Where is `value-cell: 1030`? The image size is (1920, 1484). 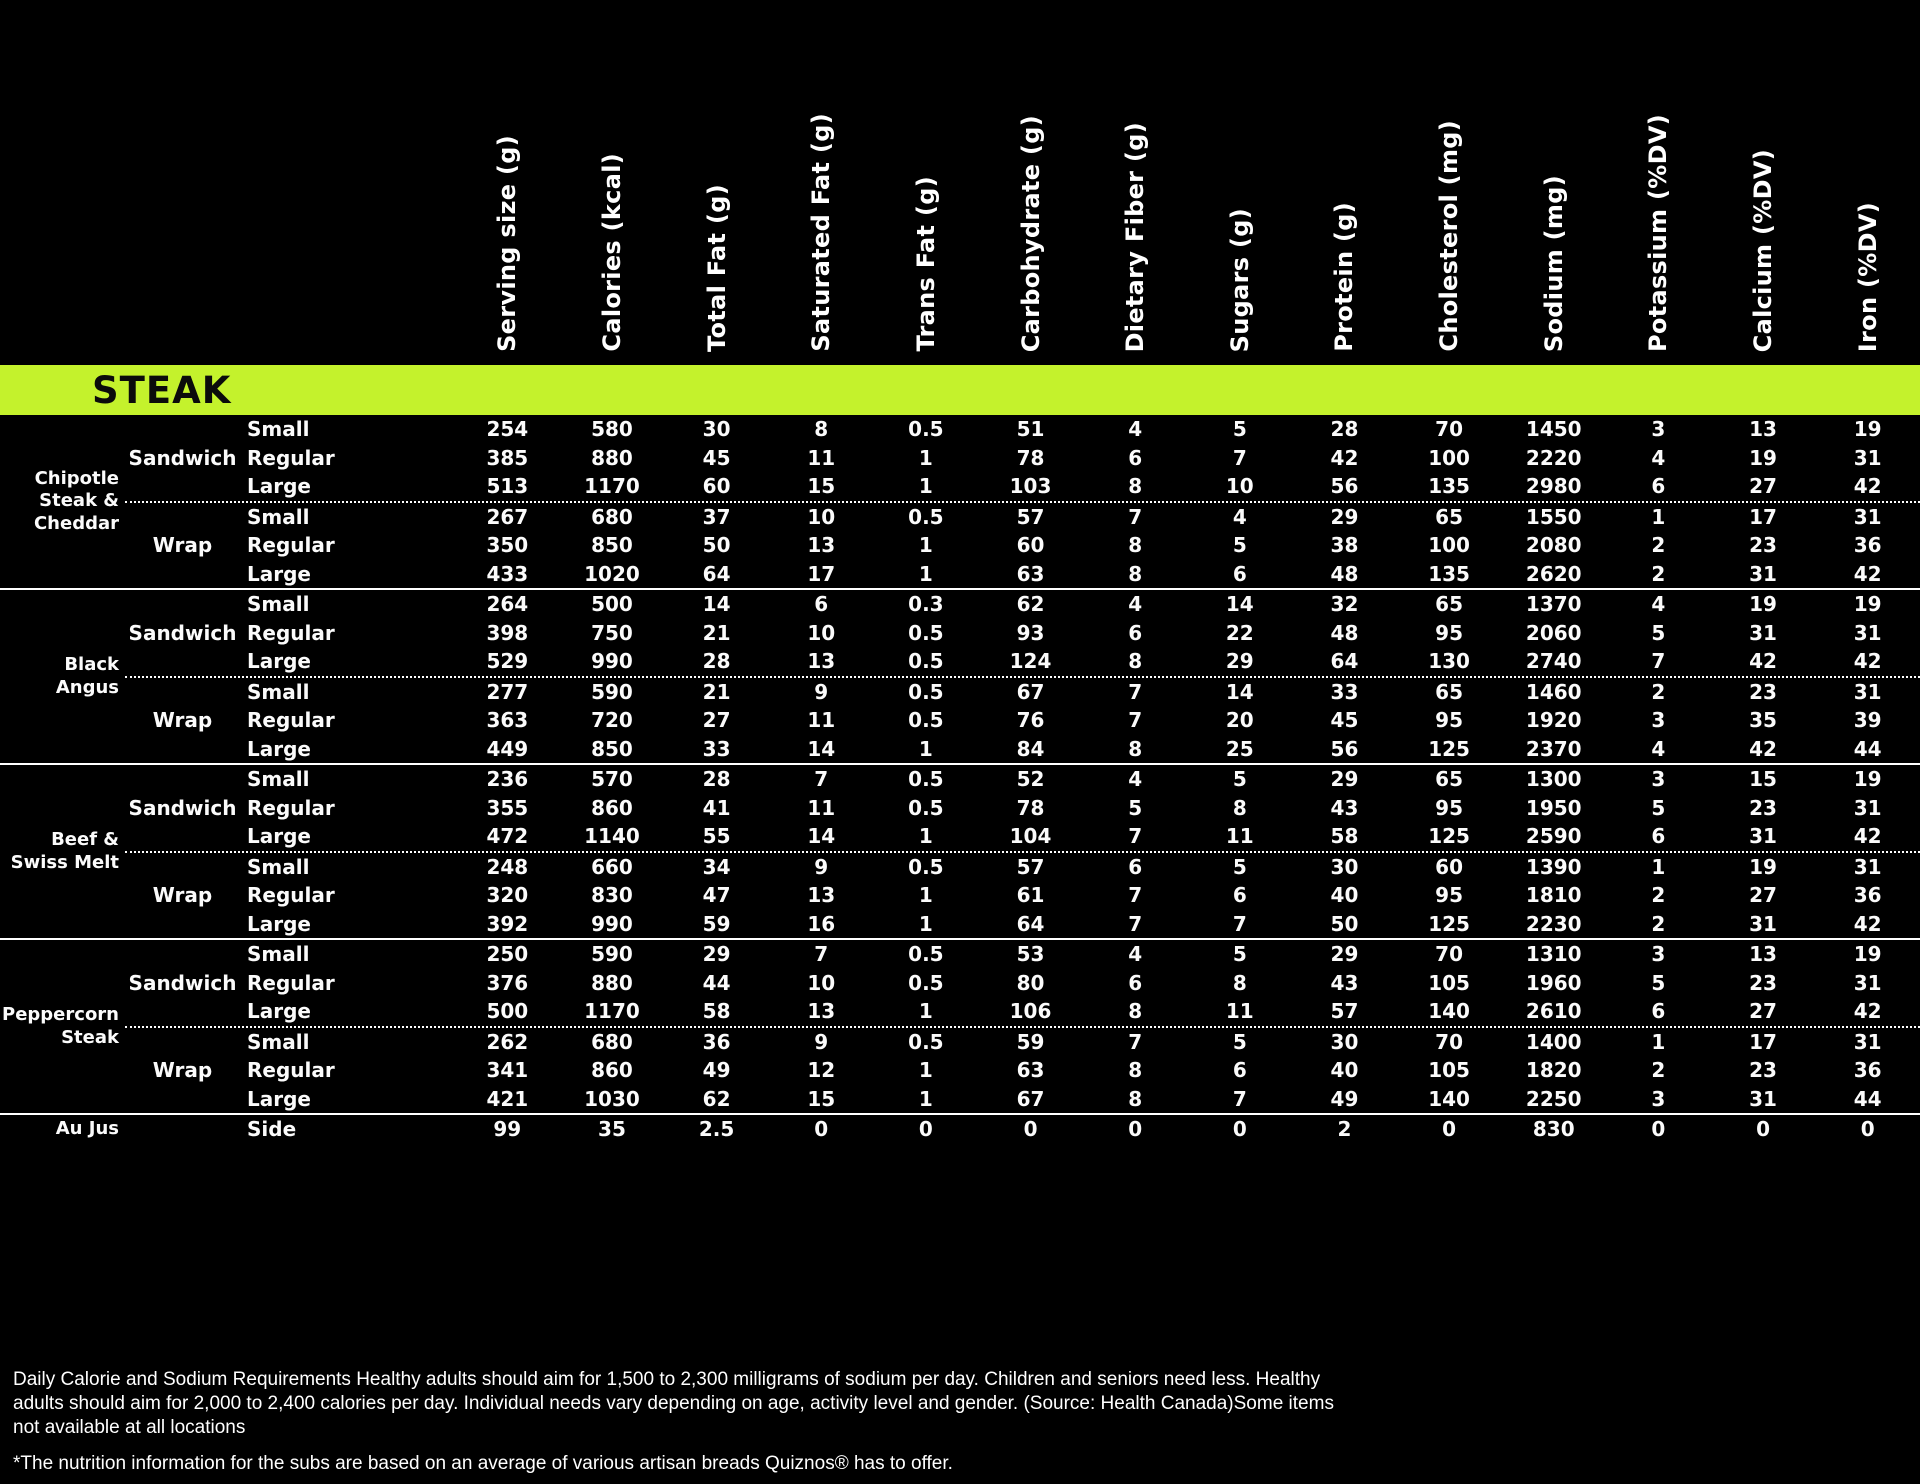 value-cell: 1030 is located at coordinates (612, 1098).